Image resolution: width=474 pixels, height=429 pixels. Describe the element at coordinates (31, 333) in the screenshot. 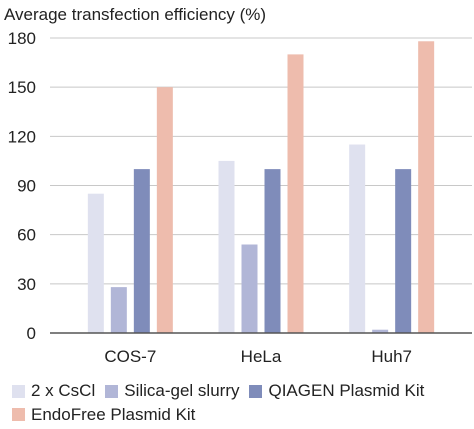

I see `y-tick-label: 0` at that location.